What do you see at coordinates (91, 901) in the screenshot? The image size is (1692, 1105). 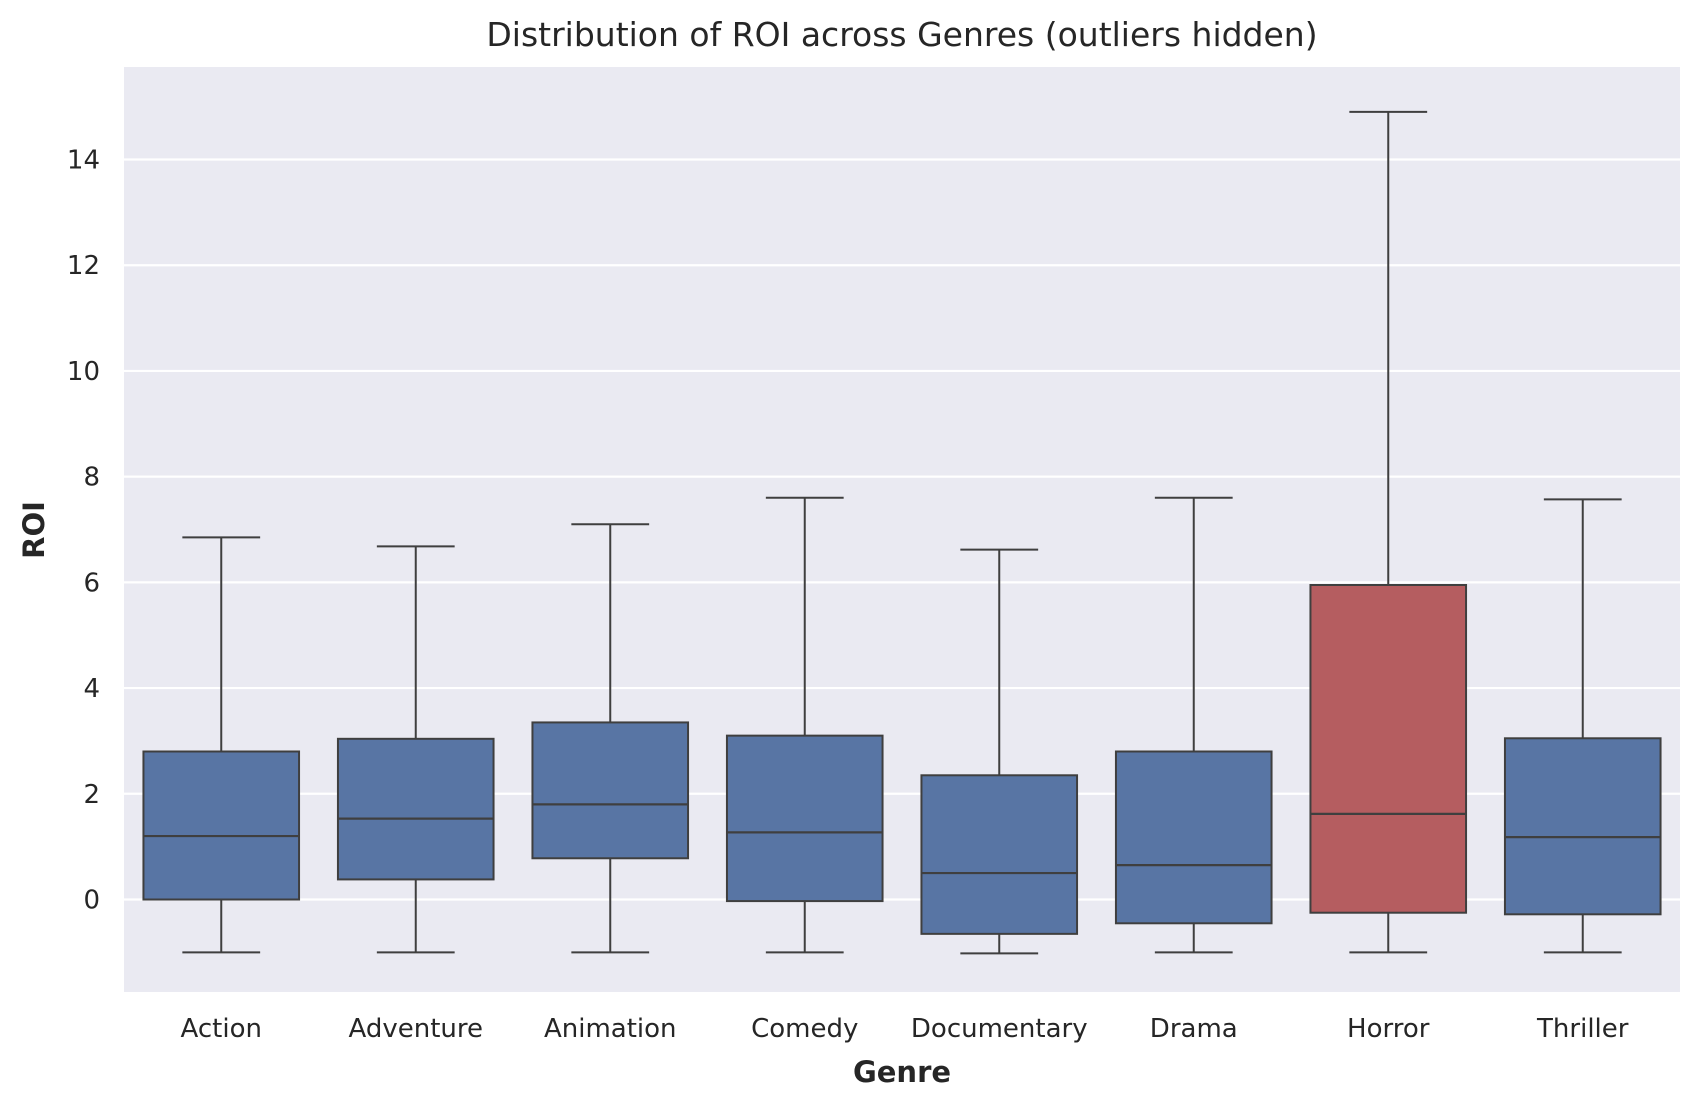 I see `y-tick-label: 0` at bounding box center [91, 901].